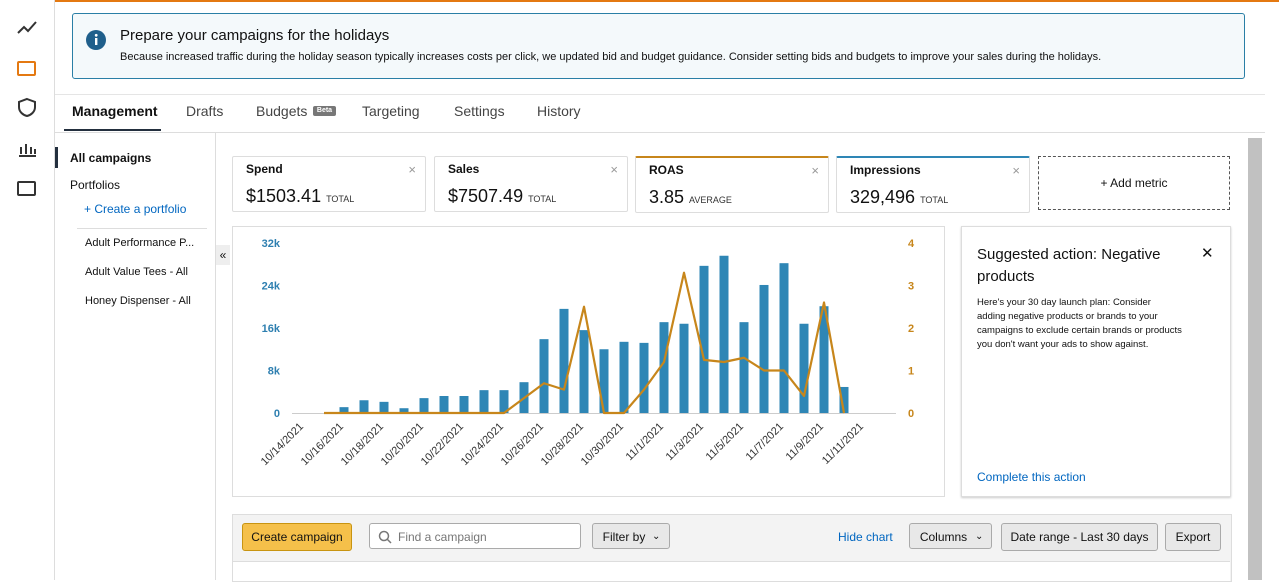  I want to click on tab: Settings, so click(479, 111).